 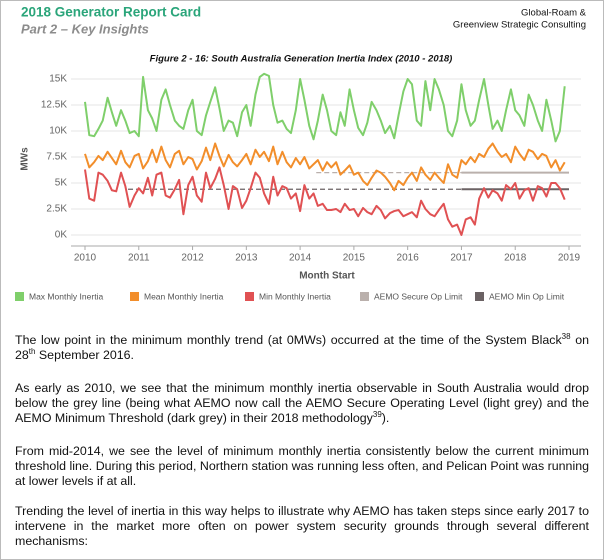 I want to click on report-title: 2018 Generator Report Card, so click(x=111, y=12).